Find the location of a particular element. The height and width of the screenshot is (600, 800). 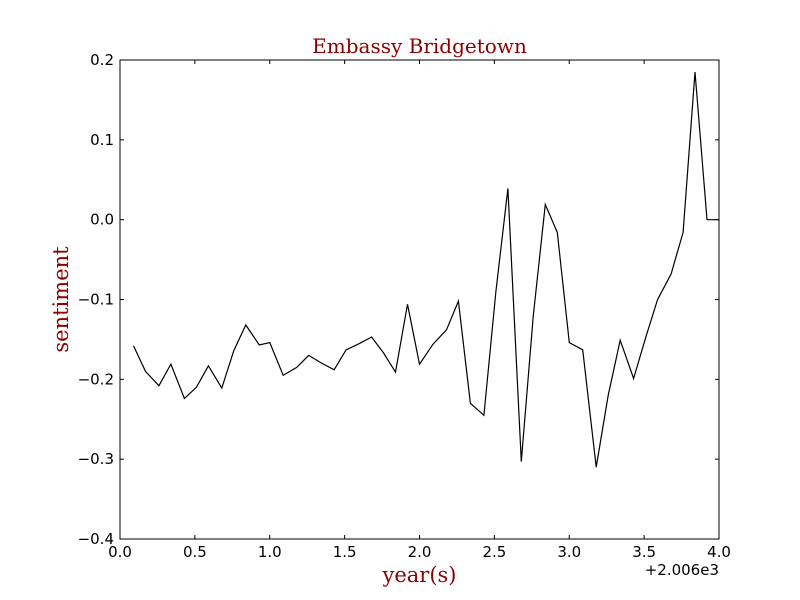

y-tick-label: 0.1 is located at coordinates (102, 140).